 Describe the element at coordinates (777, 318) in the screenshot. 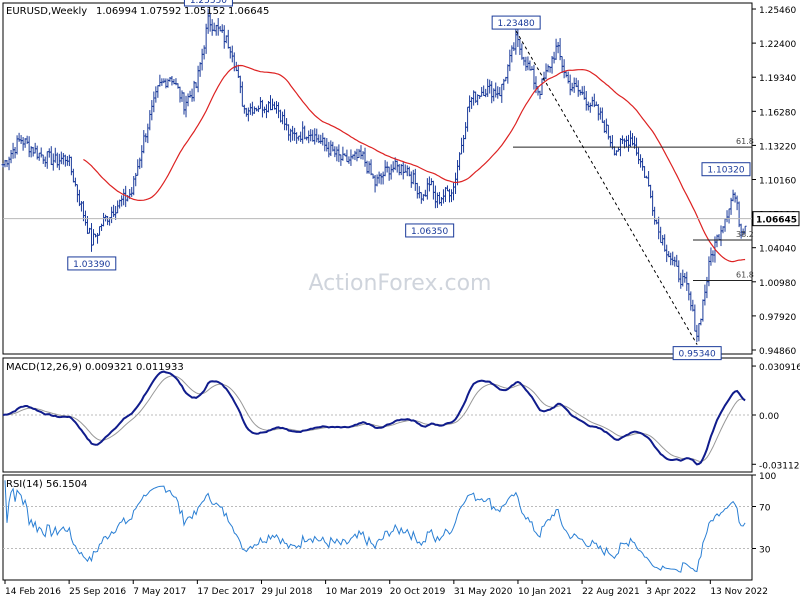

I see `price-tick-label: 0.97920` at that location.